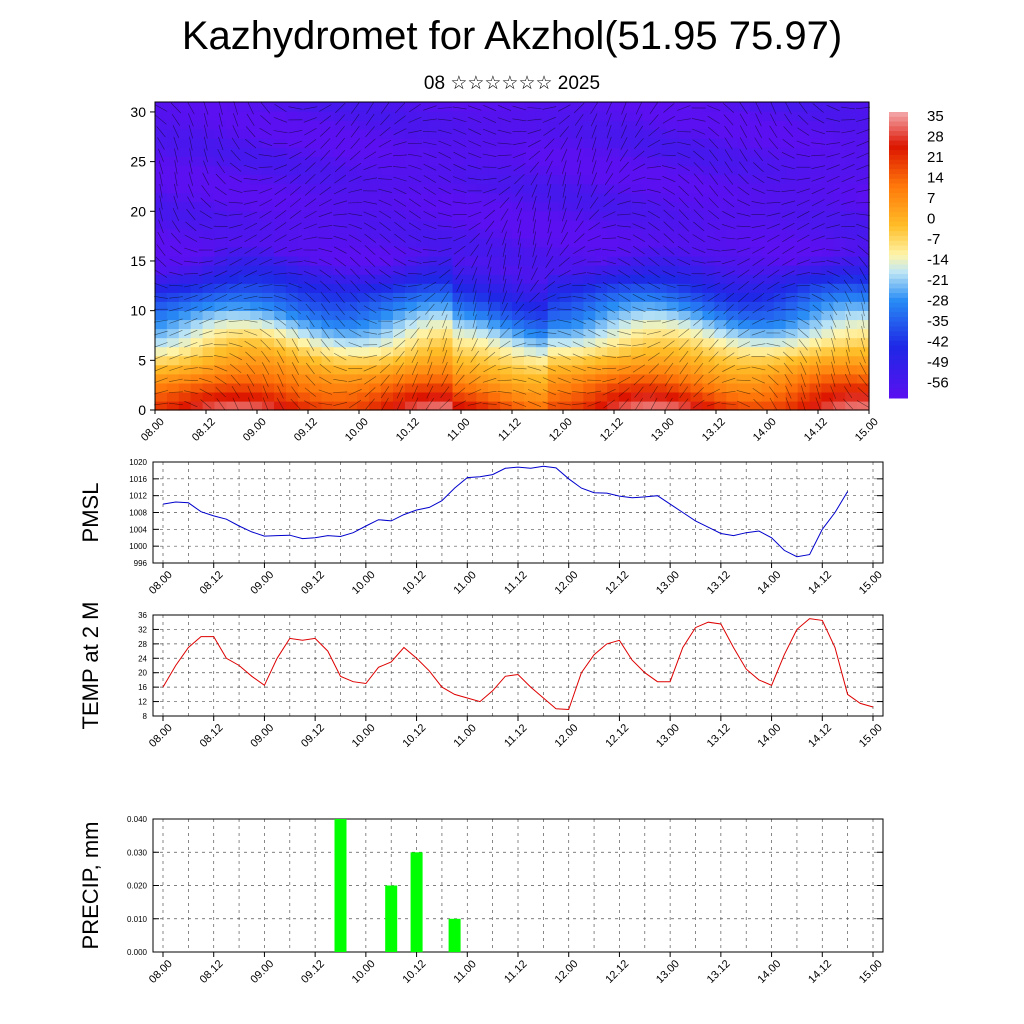 The width and height of the screenshot is (1024, 1024). What do you see at coordinates (142, 673) in the screenshot?
I see `temp-y-tick-label: 20` at bounding box center [142, 673].